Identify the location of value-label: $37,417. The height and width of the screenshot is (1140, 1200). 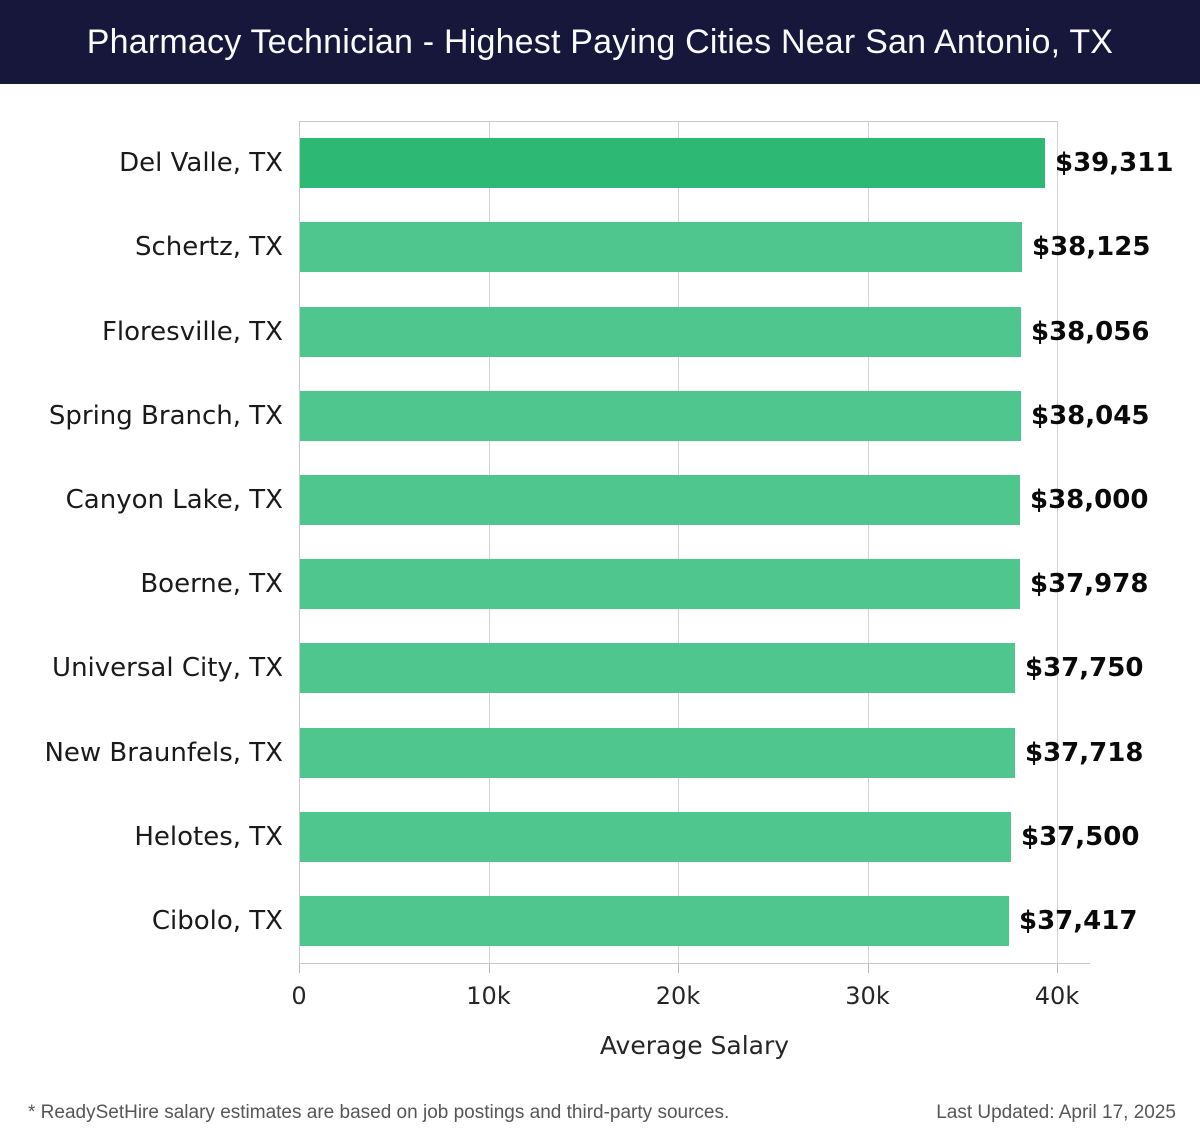
(1078, 921).